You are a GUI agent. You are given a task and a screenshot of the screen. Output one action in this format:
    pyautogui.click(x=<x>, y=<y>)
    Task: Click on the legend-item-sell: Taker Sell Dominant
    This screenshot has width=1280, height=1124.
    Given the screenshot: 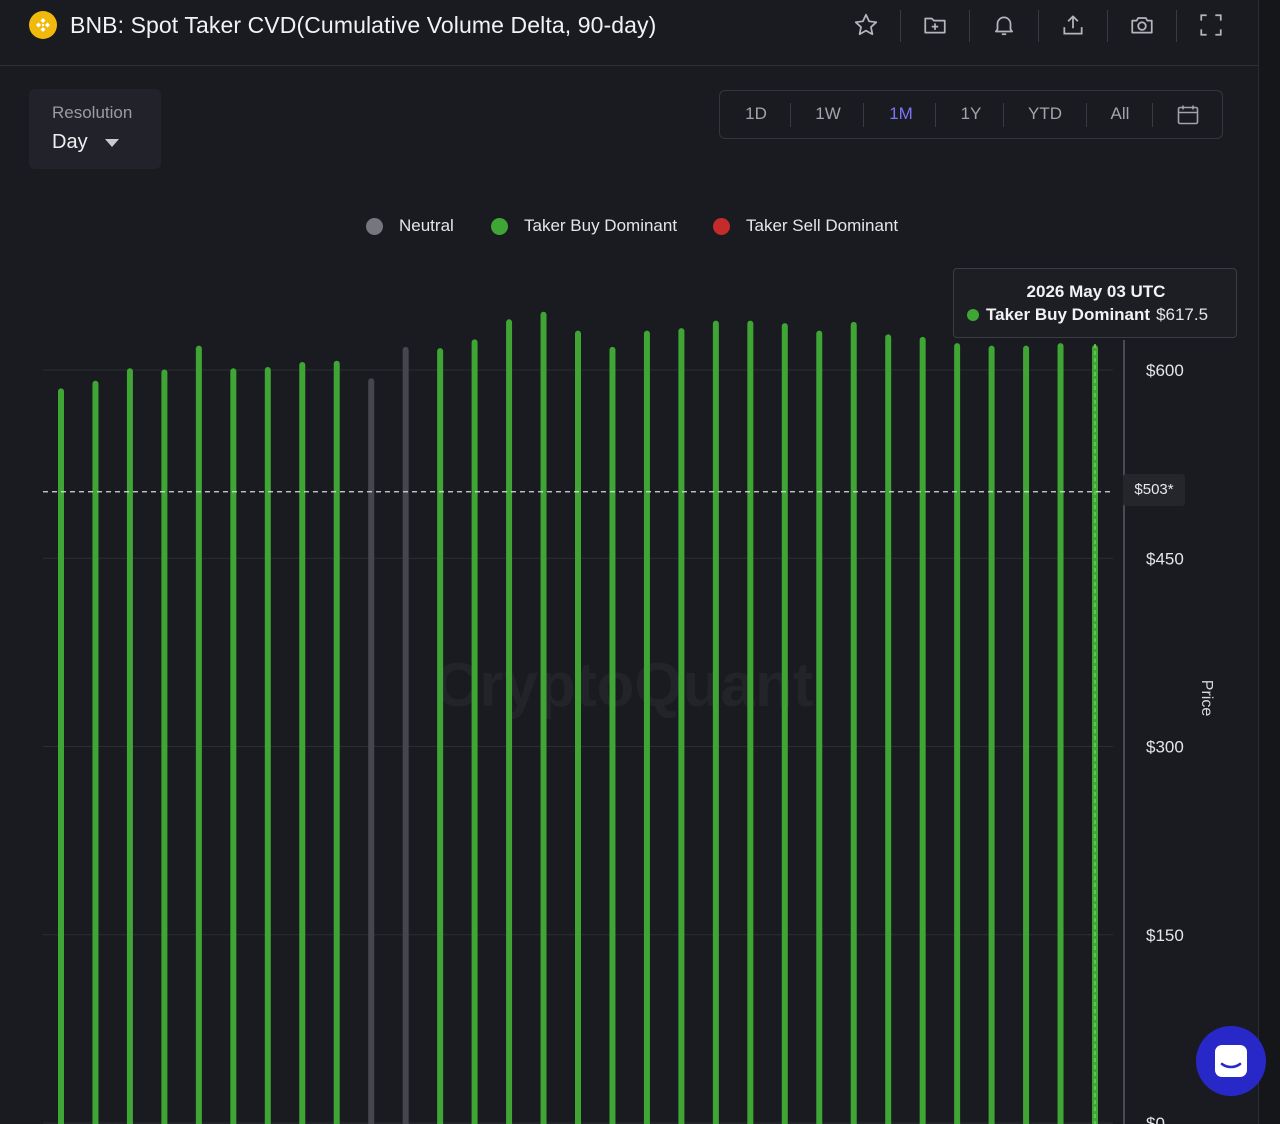 What is the action you would take?
    pyautogui.click(x=805, y=226)
    